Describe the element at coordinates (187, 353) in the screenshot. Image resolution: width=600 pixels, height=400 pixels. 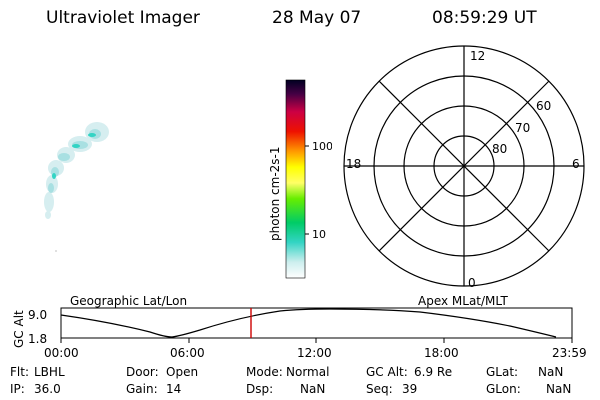
I see `timeline-xtick-0600: 06:00` at that location.